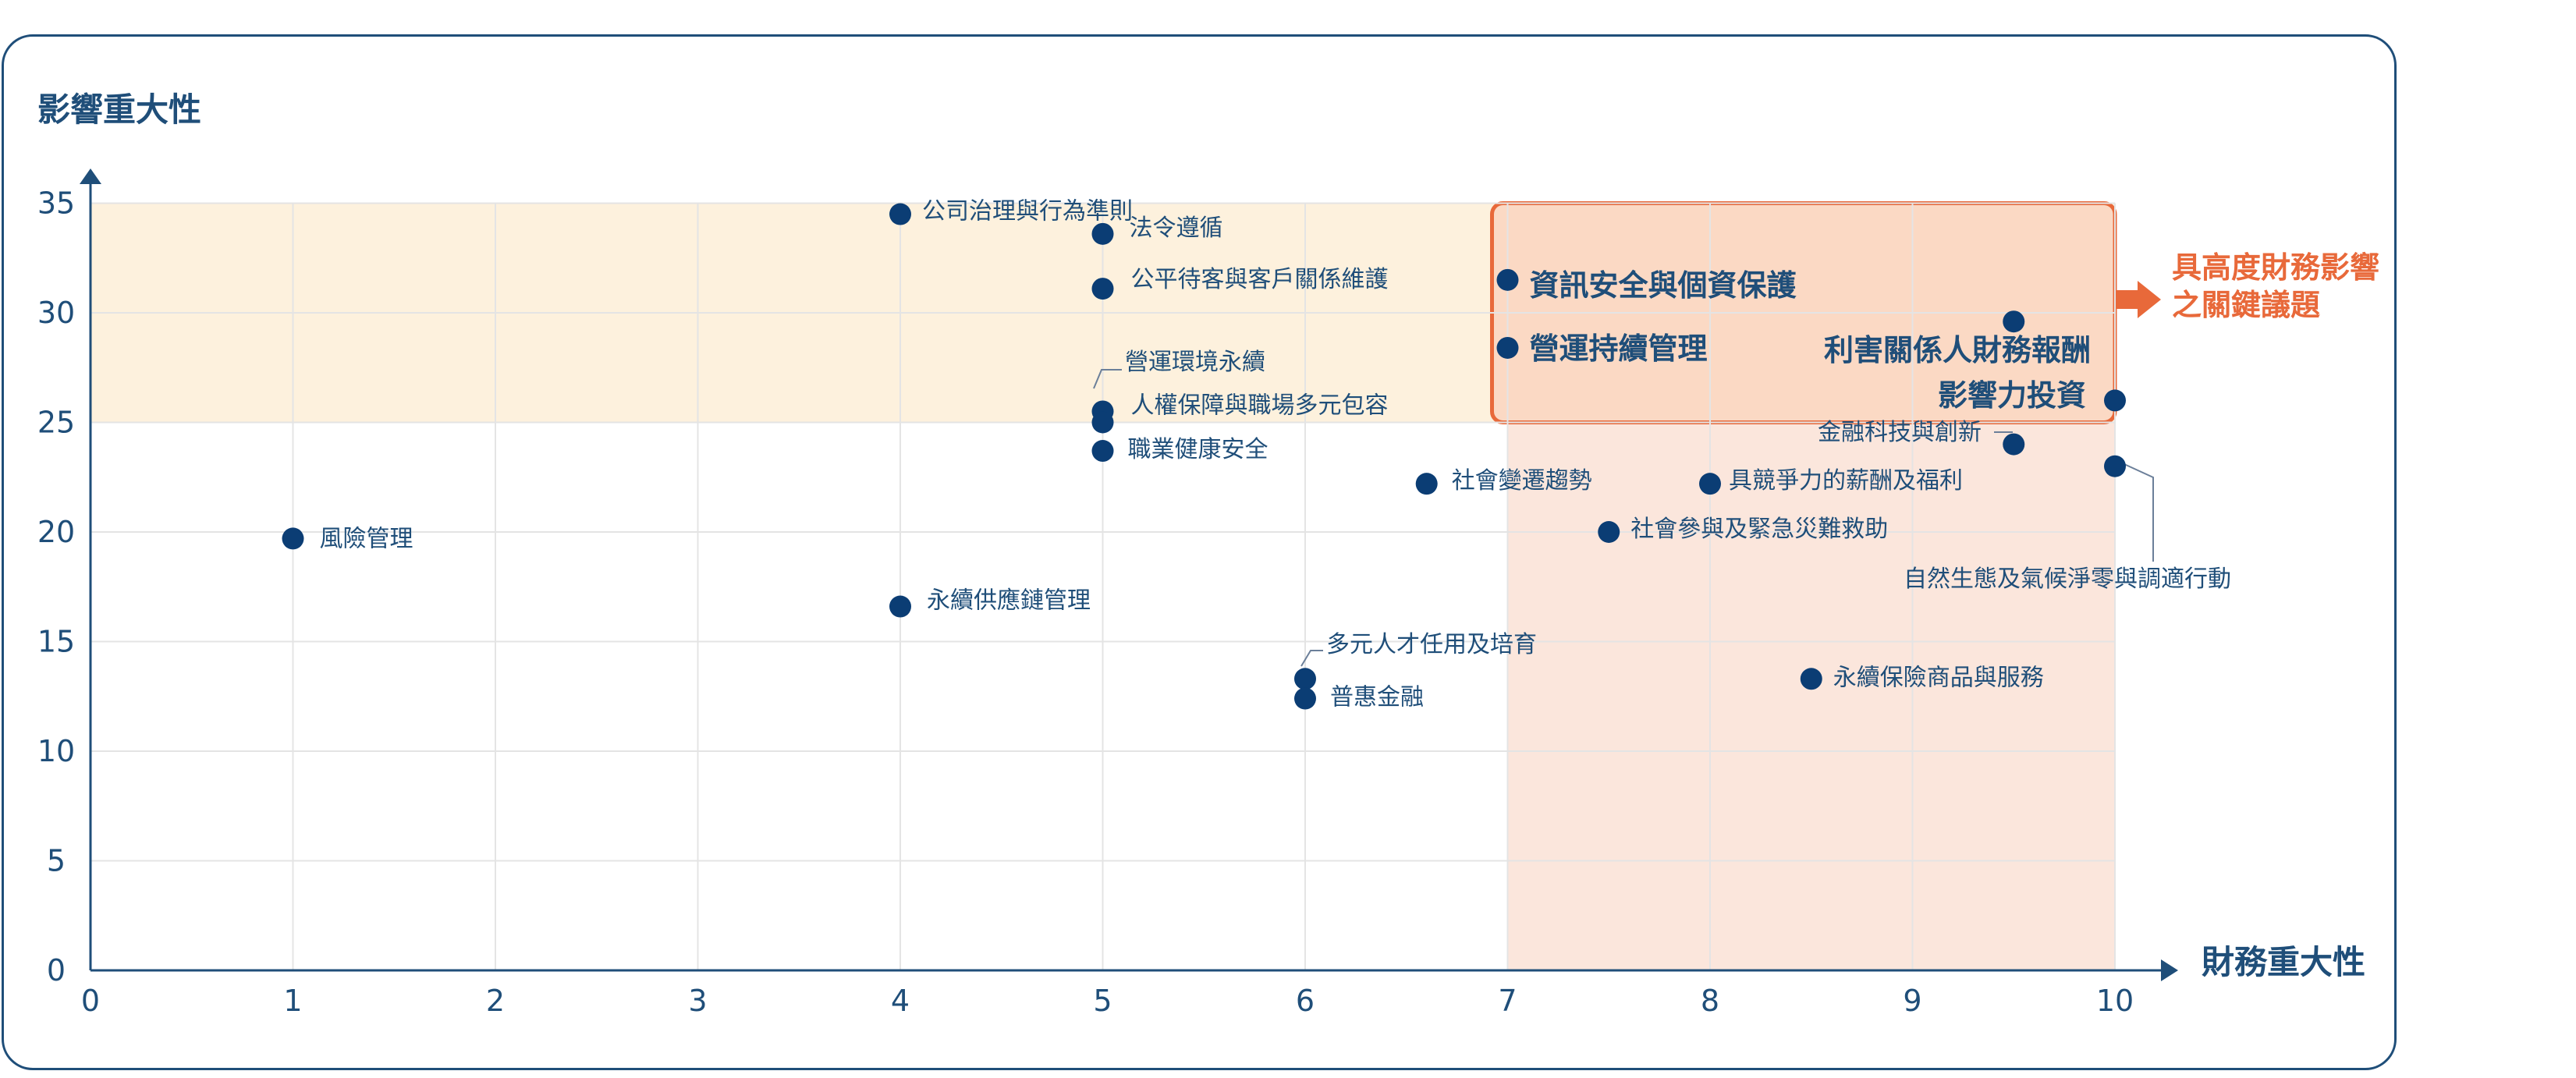  What do you see at coordinates (292, 1001) in the screenshot?
I see `x-tick-label: 1` at bounding box center [292, 1001].